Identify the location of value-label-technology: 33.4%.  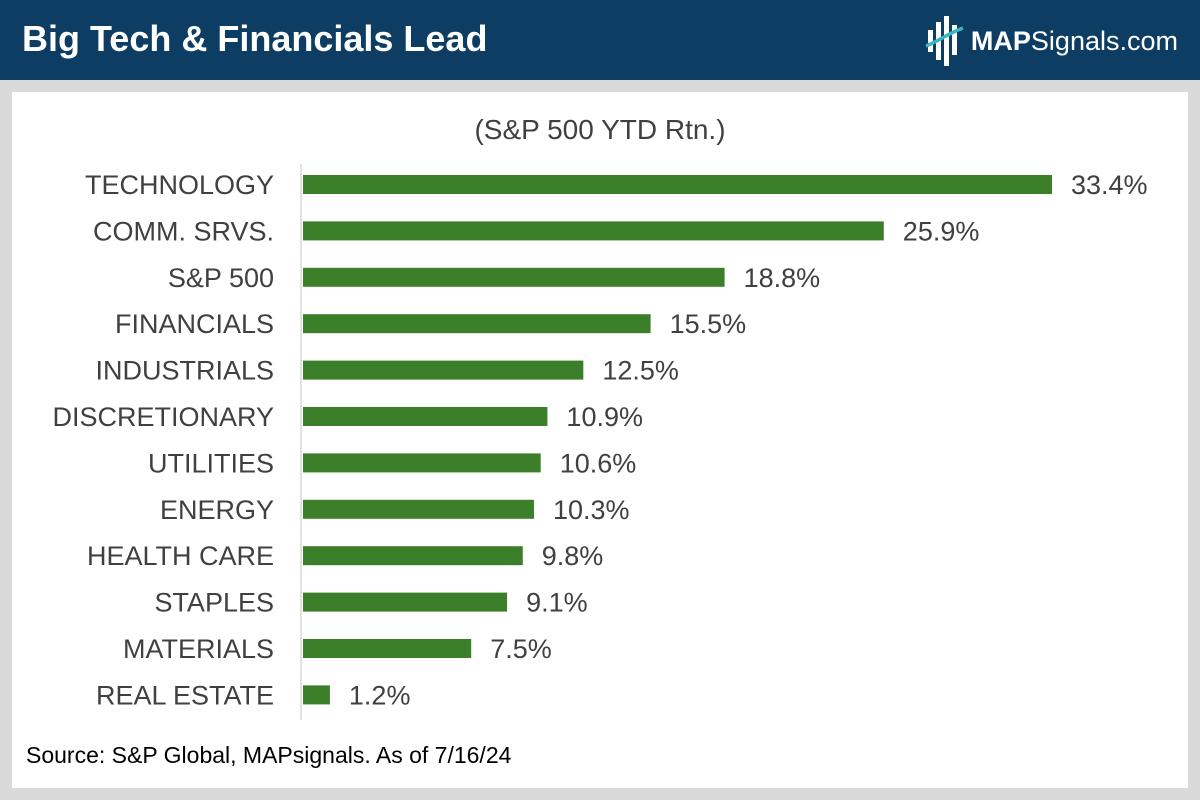
(1109, 185).